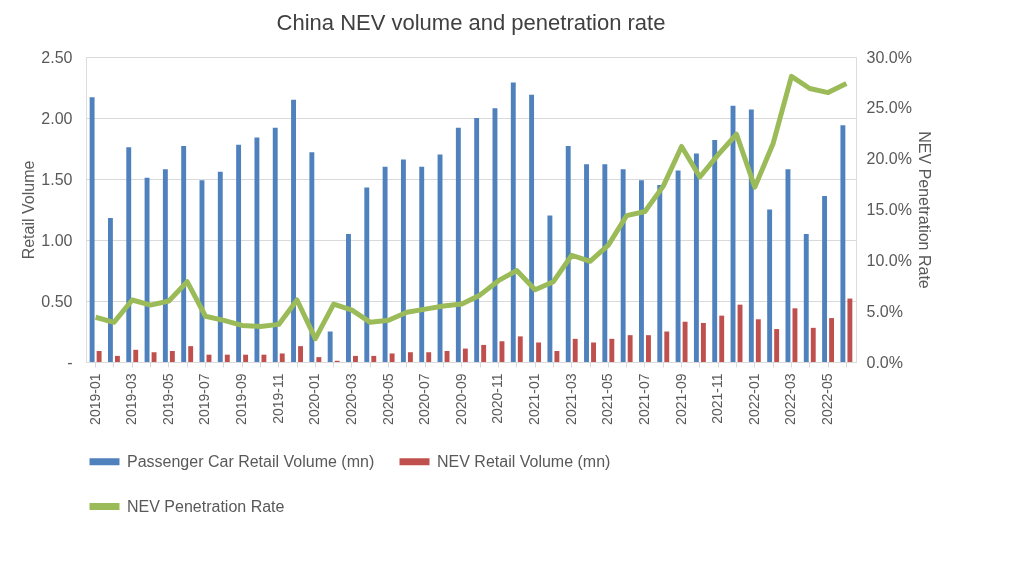 This screenshot has width=1011, height=580. I want to click on legend-label: NEV Retail Volume (mn), so click(524, 461).